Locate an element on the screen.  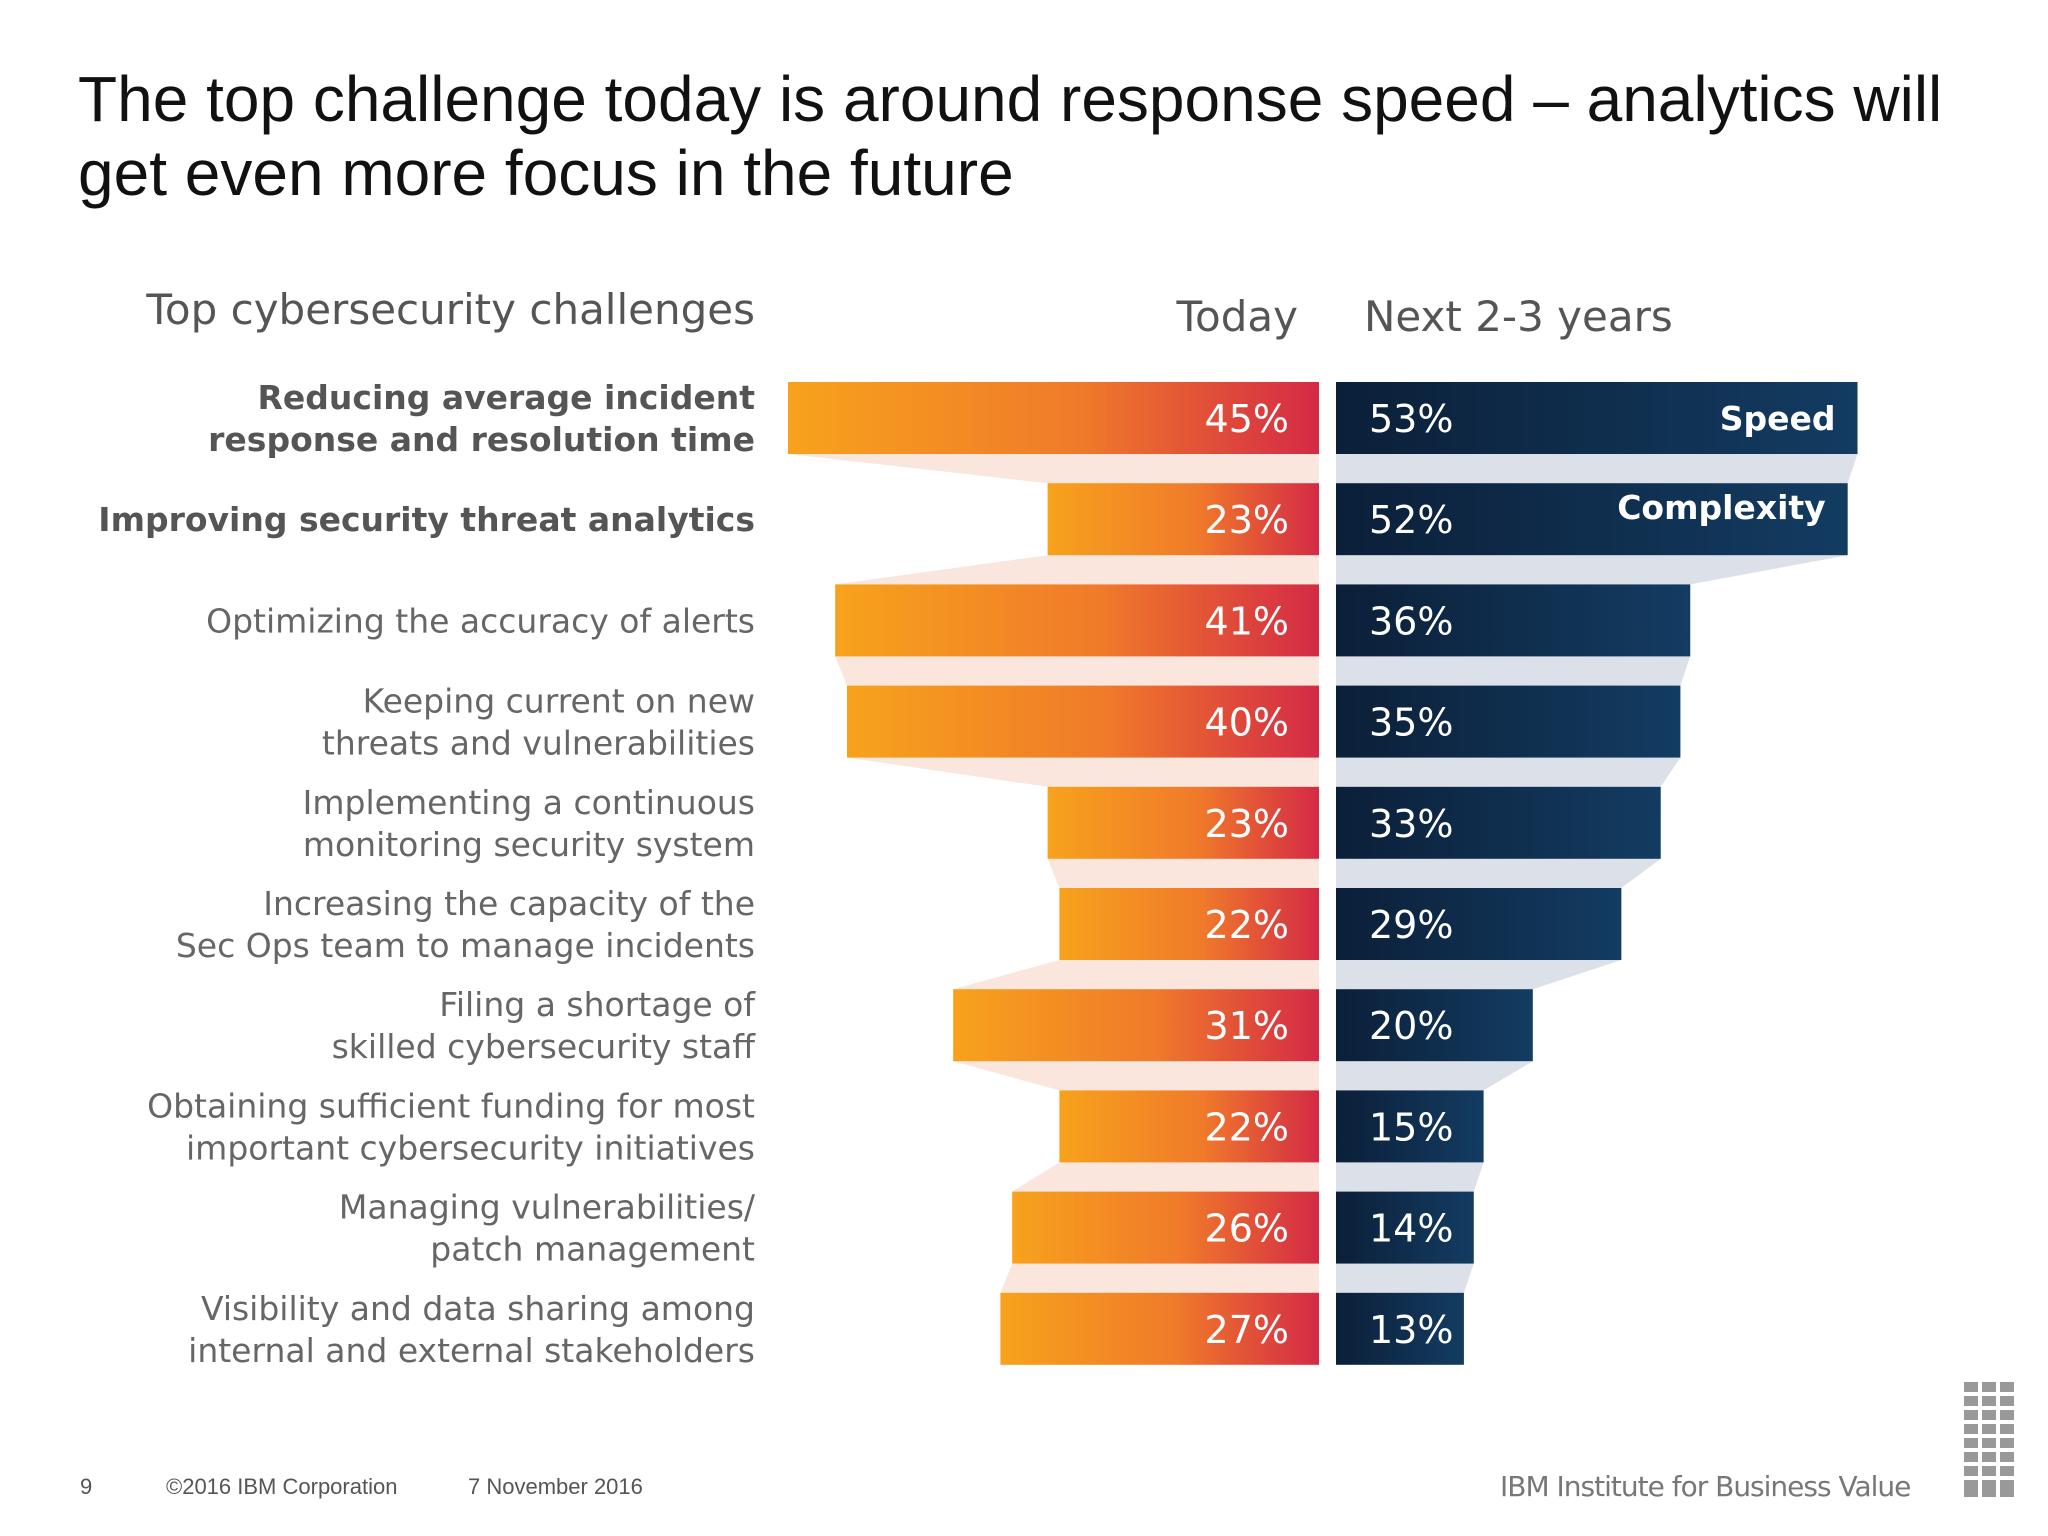
next-value: 14% is located at coordinates (1411, 1229).